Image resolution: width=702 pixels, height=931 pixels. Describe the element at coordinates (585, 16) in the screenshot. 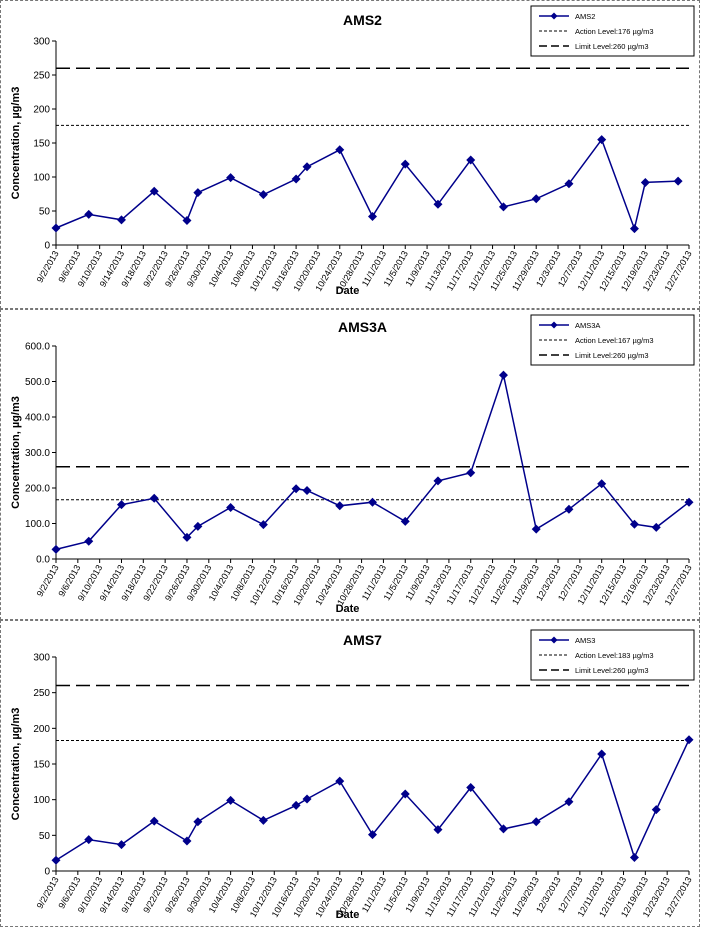

I see `legend-series-label: AMS2` at that location.